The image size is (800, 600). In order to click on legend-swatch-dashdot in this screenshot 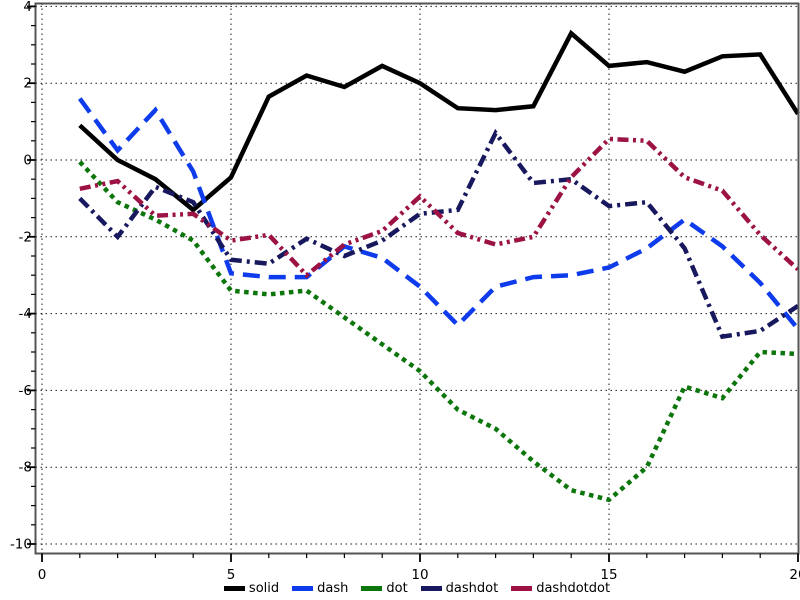, I will do `click(431, 588)`.